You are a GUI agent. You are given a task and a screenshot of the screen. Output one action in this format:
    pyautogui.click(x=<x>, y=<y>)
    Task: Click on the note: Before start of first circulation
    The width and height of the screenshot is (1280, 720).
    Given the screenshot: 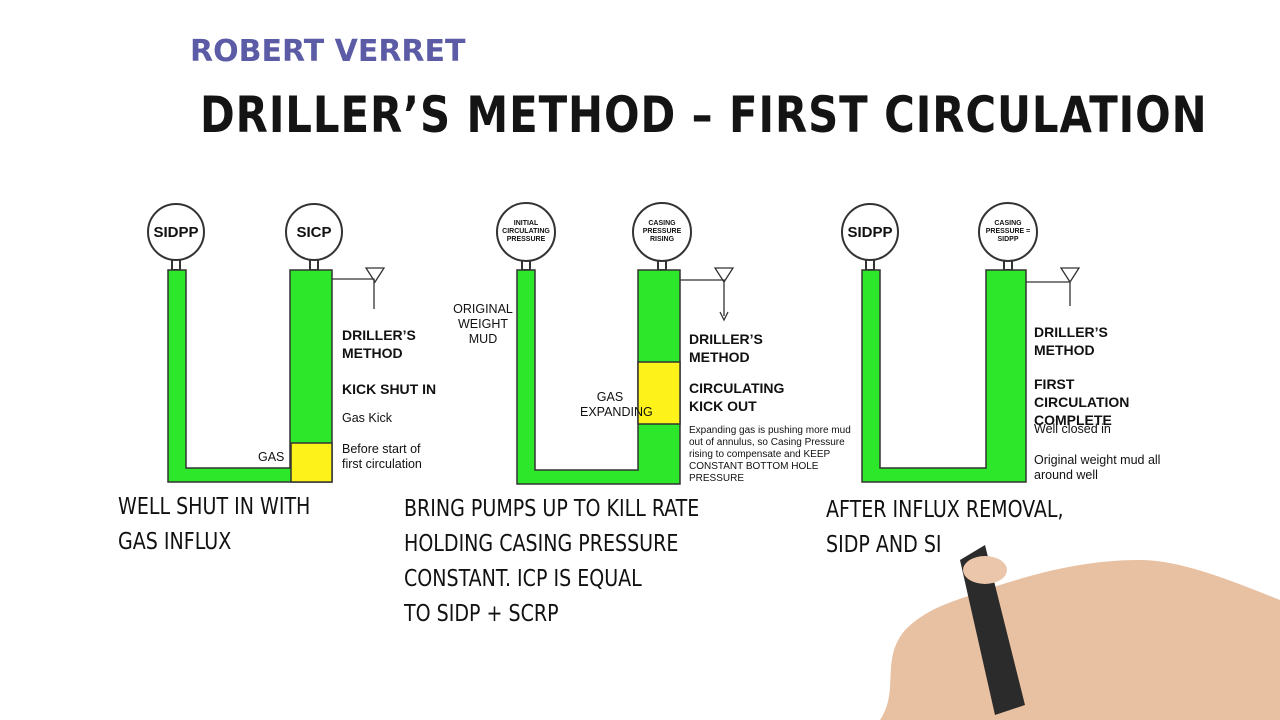 What is the action you would take?
    pyautogui.click(x=382, y=456)
    